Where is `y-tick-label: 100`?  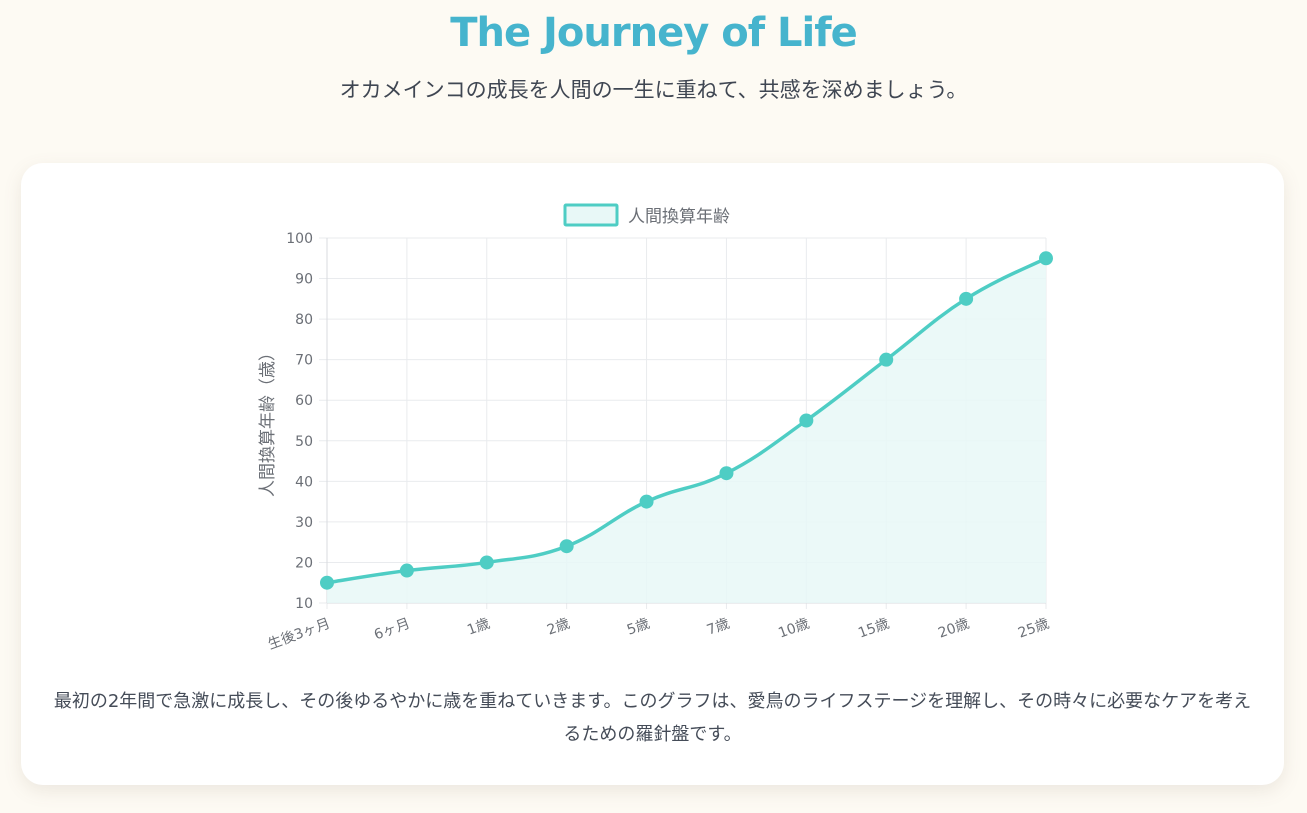
y-tick-label: 100 is located at coordinates (299, 239).